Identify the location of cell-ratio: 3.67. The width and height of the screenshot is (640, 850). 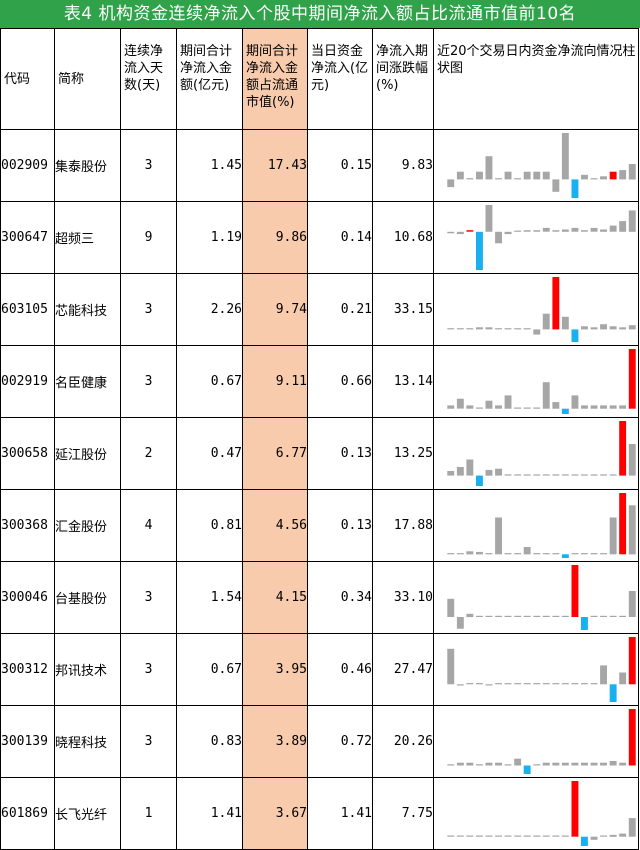
(275, 813).